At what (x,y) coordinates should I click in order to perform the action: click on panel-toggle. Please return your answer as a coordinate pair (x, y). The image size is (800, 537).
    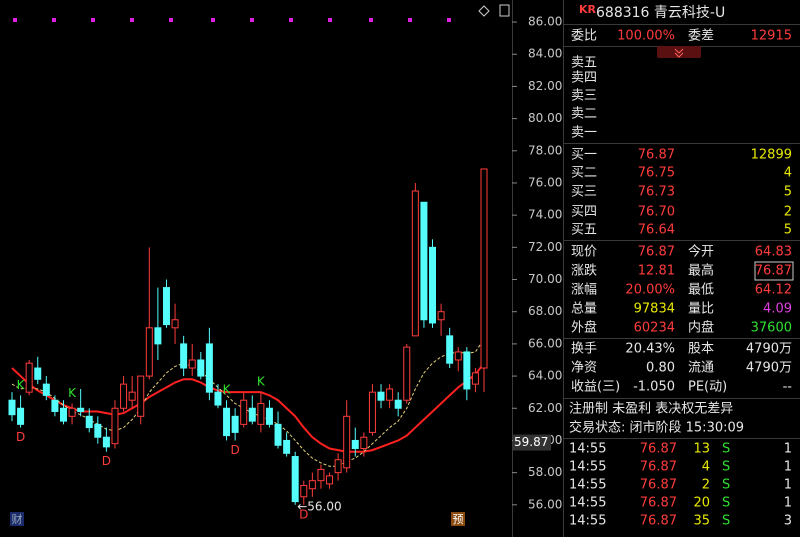
    Looking at the image, I should click on (504, 10).